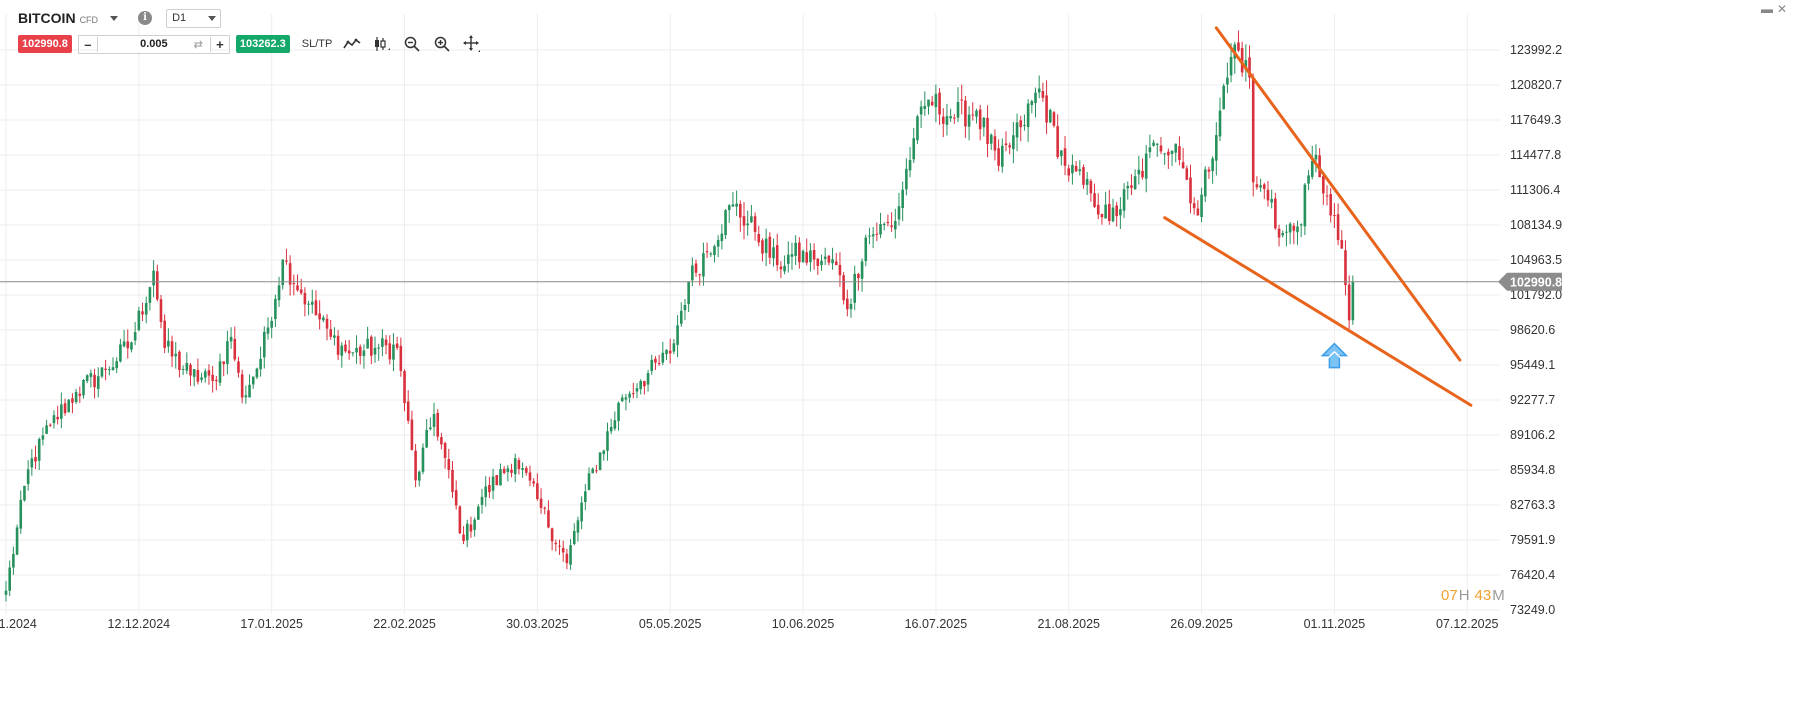 The image size is (1795, 728). Describe the element at coordinates (936, 624) in the screenshot. I see `x-tick-label: 16.07.2025` at that location.